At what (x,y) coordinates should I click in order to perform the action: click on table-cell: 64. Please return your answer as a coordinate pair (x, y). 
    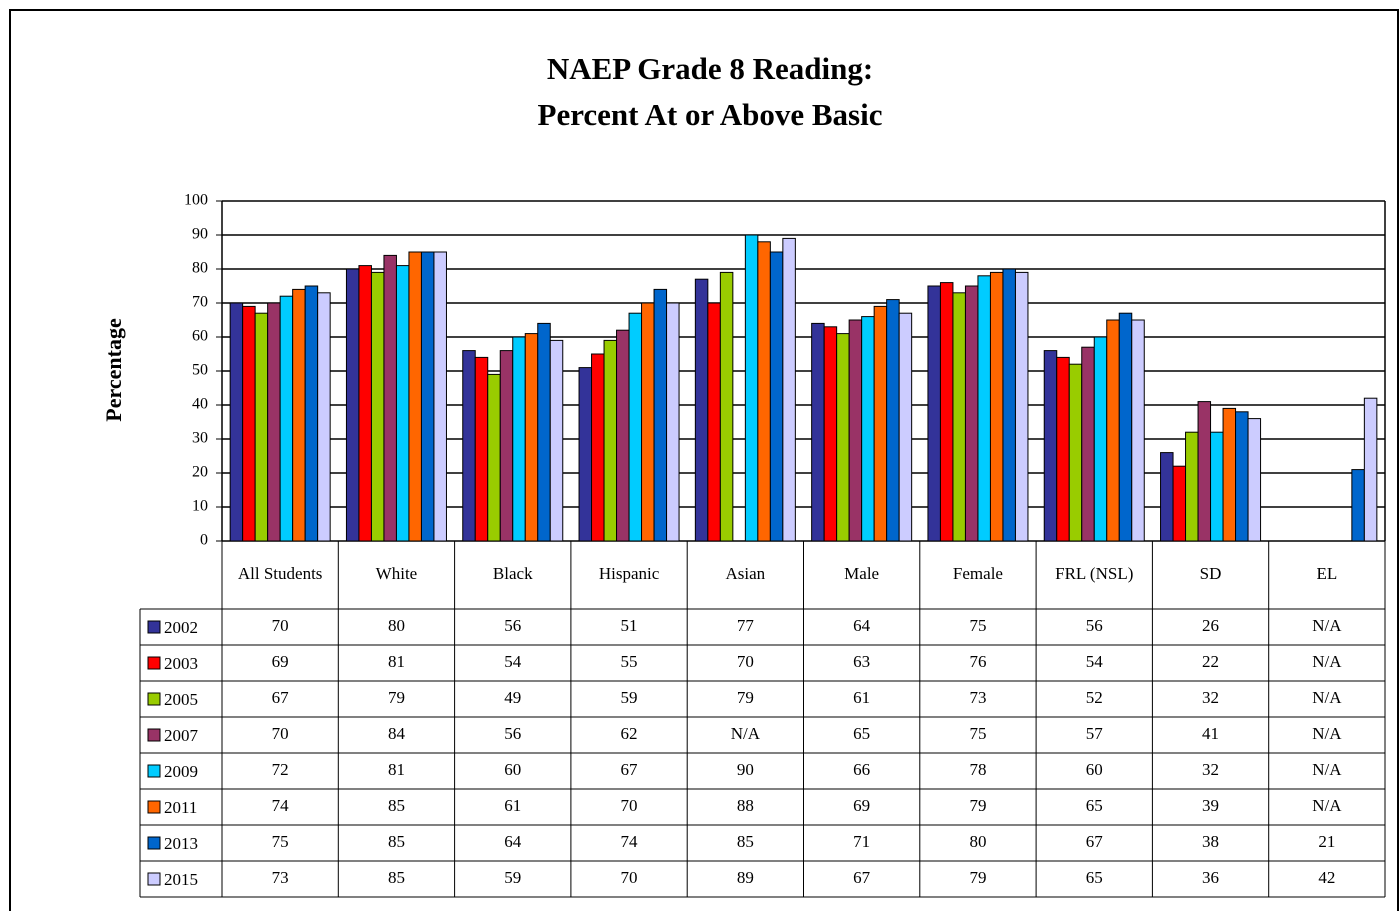
    Looking at the image, I should click on (862, 625).